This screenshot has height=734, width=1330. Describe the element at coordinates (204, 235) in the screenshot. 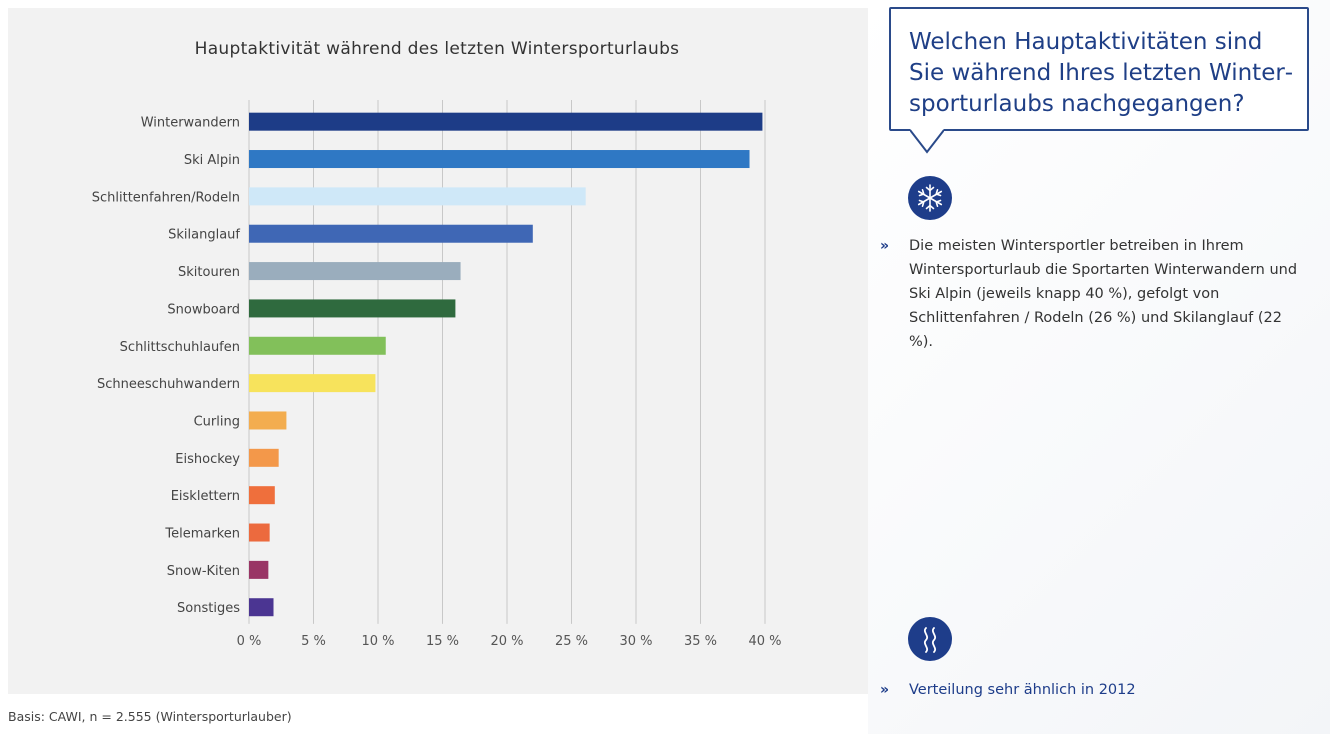

I see `category-label: Skilanglauf` at that location.